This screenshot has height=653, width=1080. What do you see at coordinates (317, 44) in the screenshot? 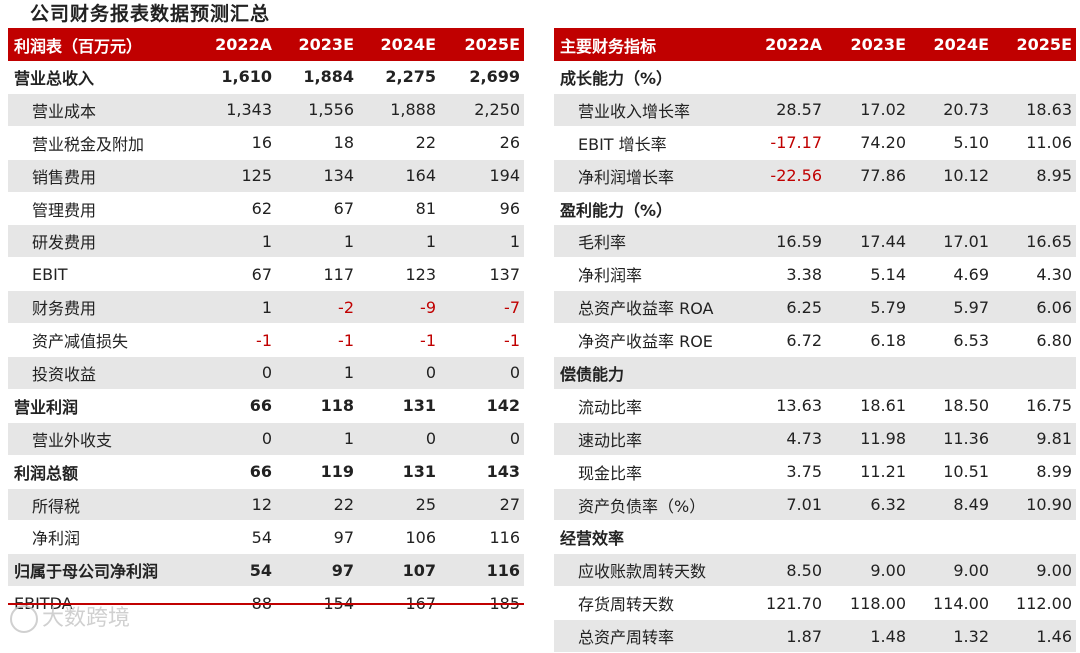
I see `header-year: 2023E` at bounding box center [317, 44].